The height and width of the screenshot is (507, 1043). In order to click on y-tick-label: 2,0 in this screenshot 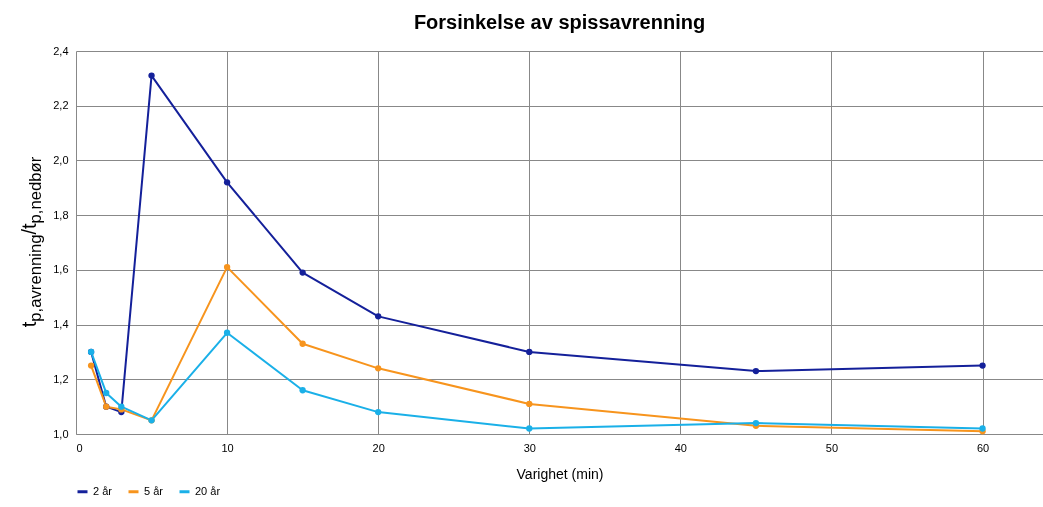, I will do `click(61, 159)`.